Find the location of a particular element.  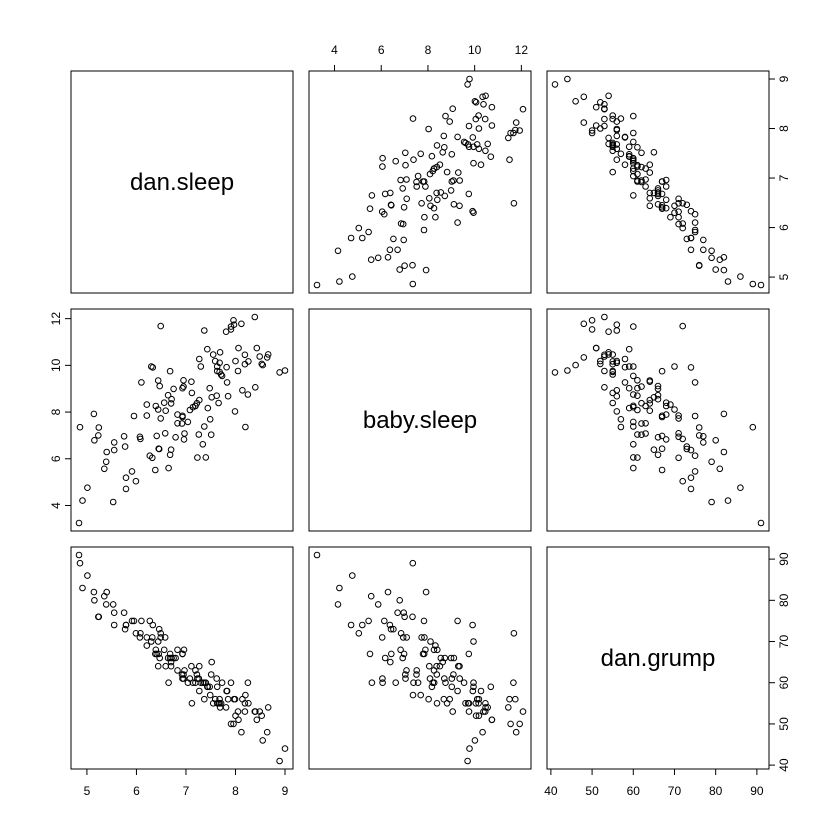

point-dan.grump-vs-baby.sleep-68 is located at coordinates (510, 724).